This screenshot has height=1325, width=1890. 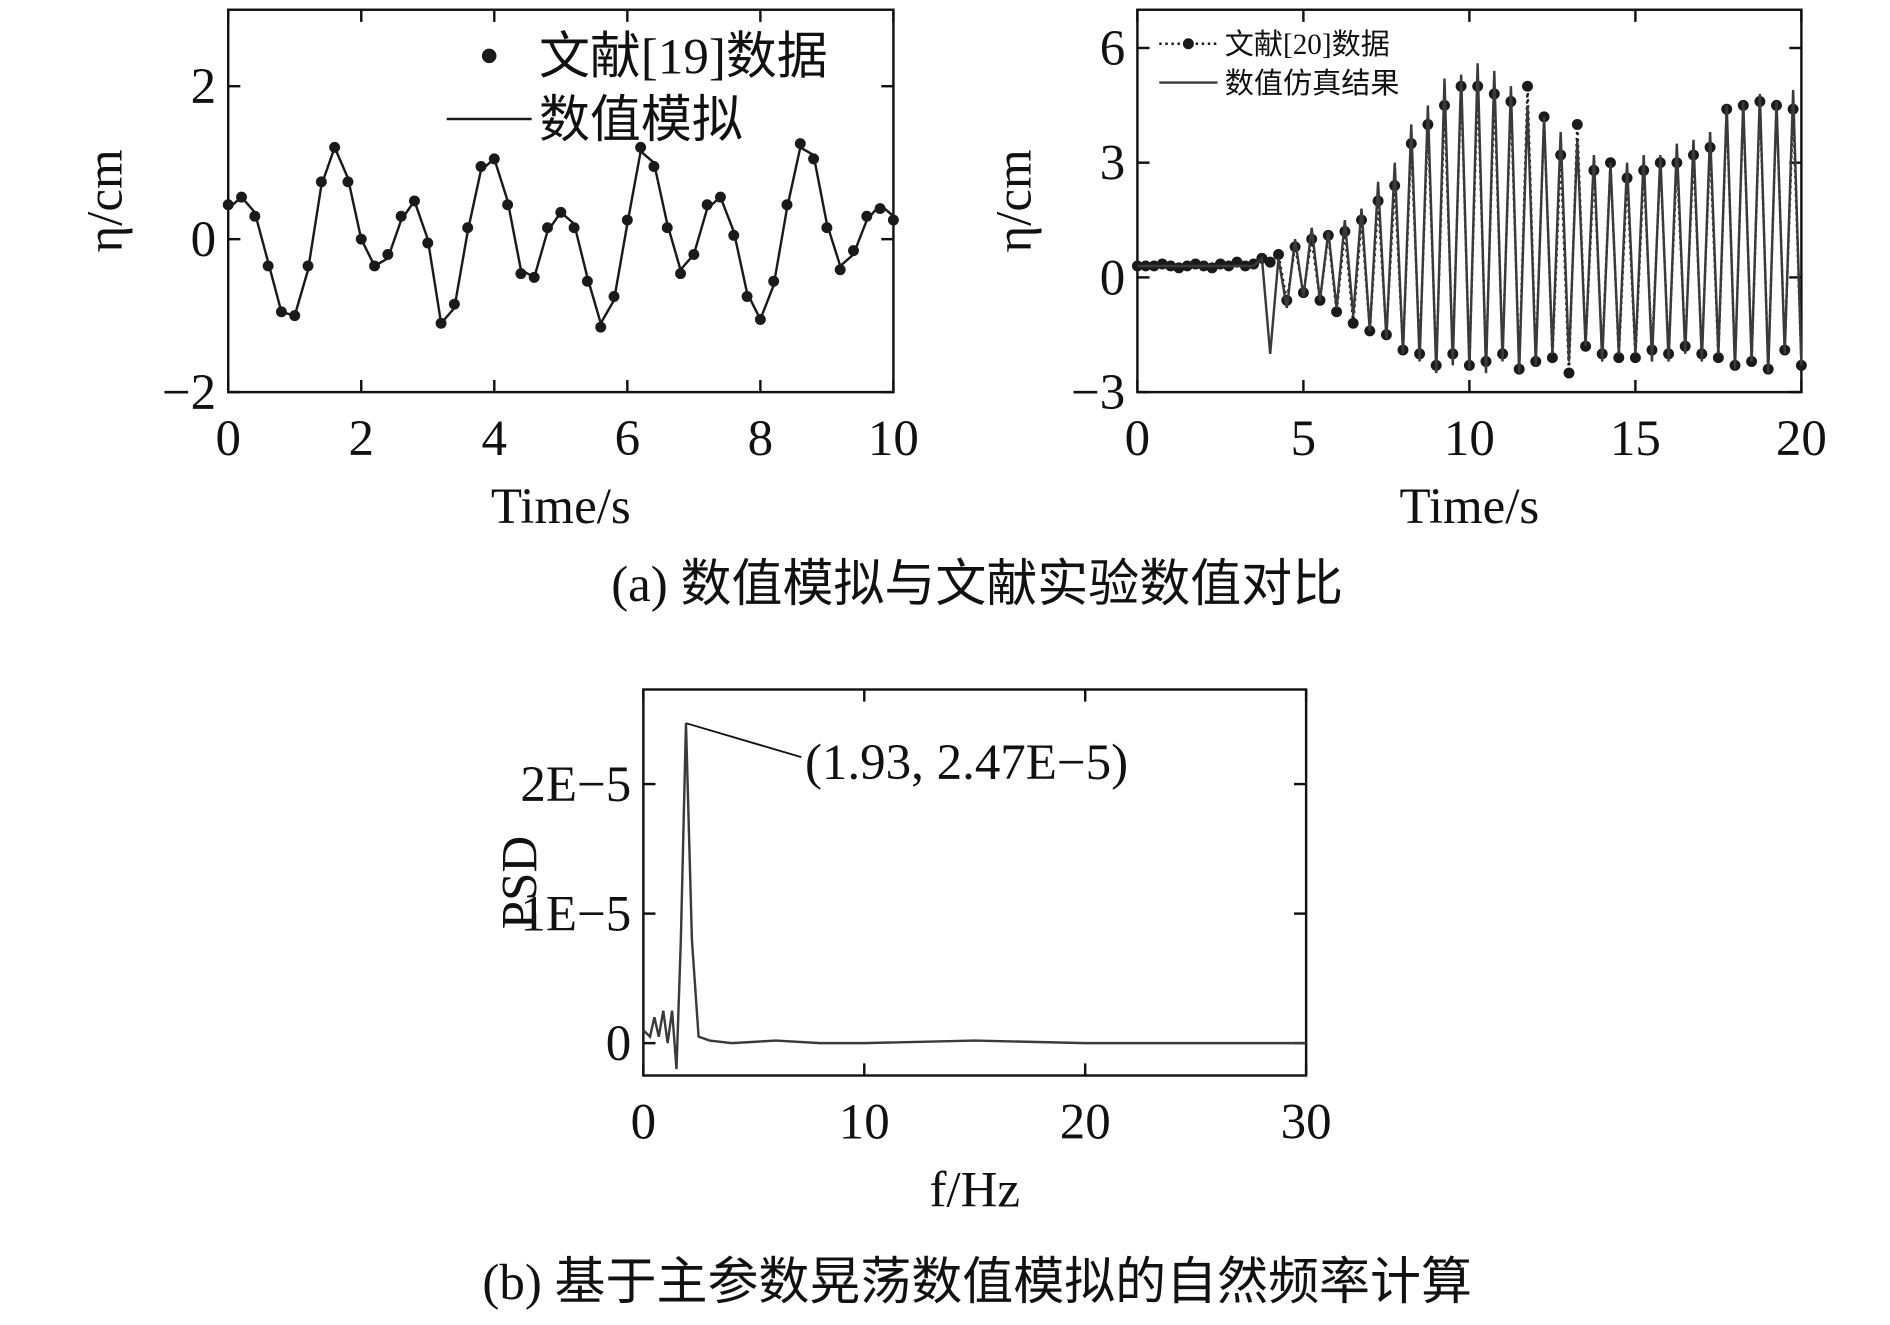 I want to click on legend-label: 数值仿真结果, so click(x=1312, y=83).